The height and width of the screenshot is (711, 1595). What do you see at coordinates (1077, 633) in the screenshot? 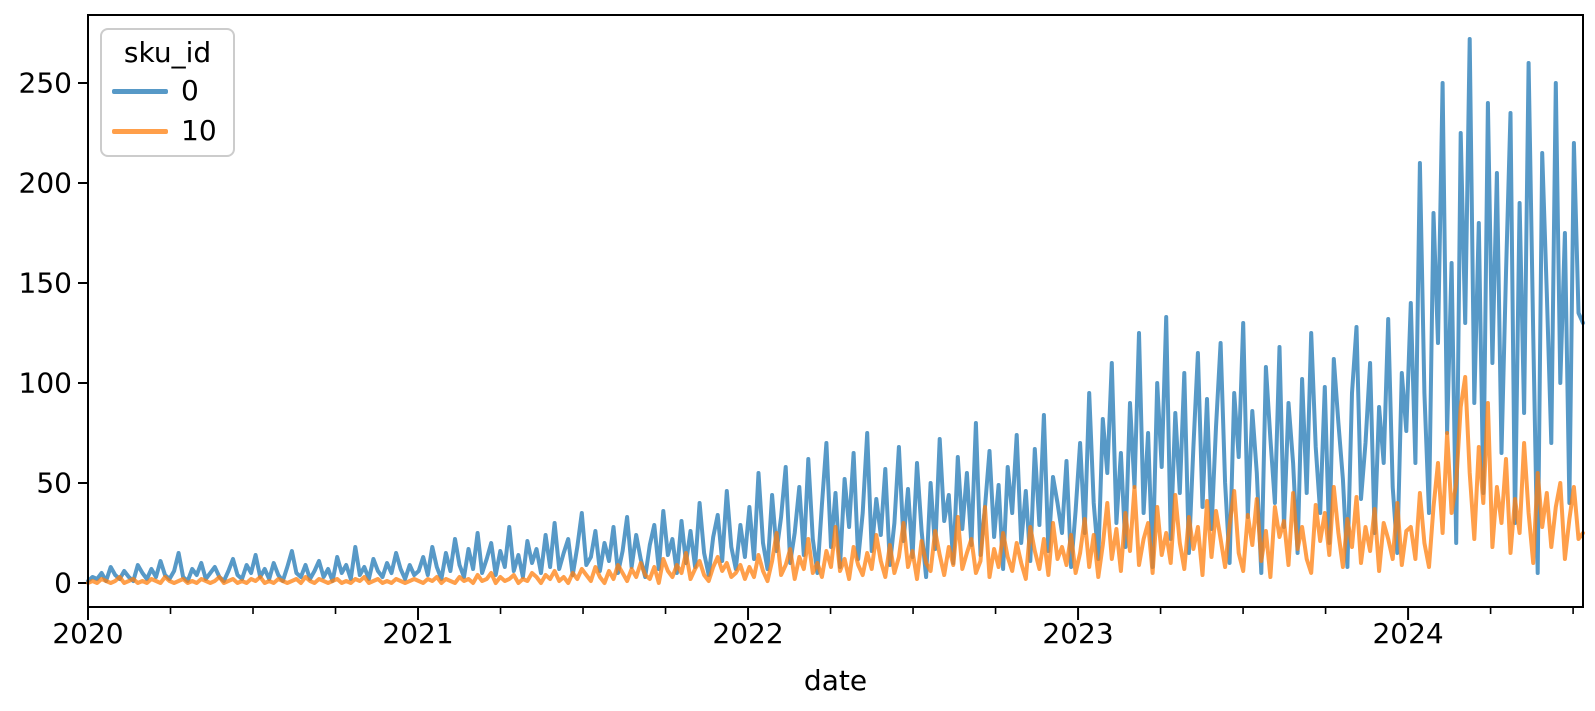
I see `x-tick-label: 2023` at bounding box center [1077, 633].